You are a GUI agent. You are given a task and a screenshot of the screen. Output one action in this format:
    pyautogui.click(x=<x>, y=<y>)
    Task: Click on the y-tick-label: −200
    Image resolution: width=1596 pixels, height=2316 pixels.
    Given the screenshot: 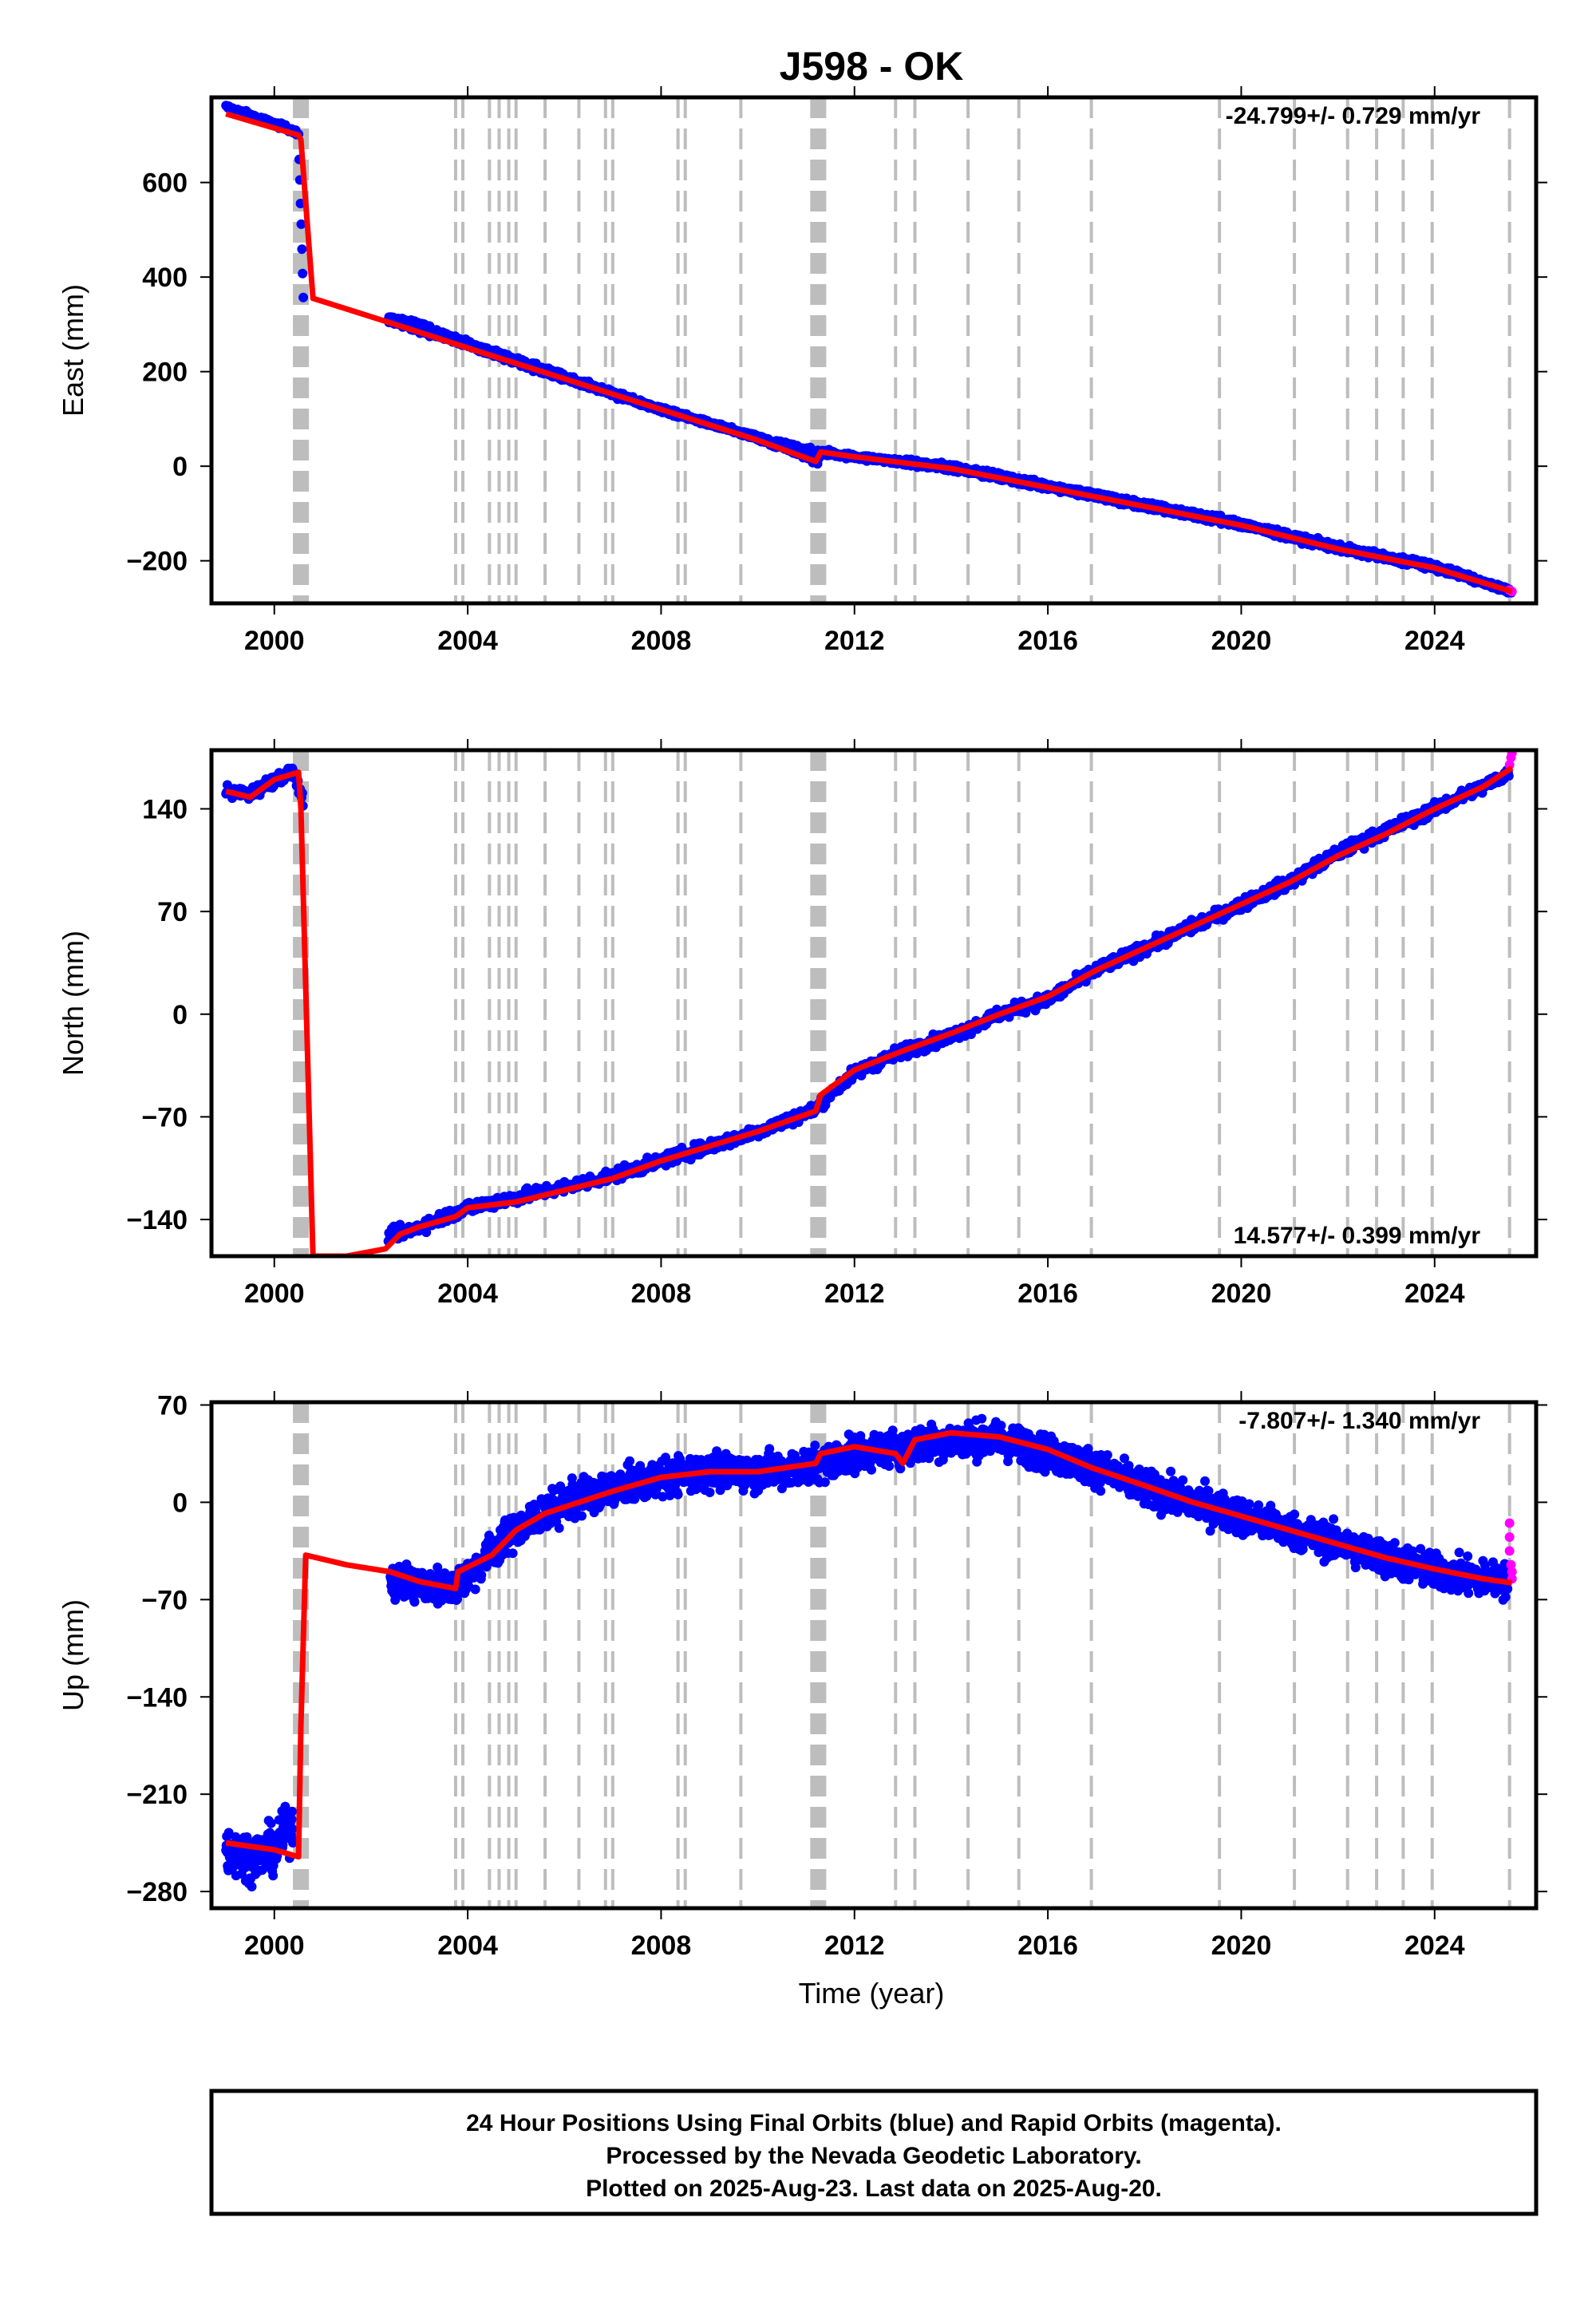 What is the action you would take?
    pyautogui.click(x=157, y=562)
    